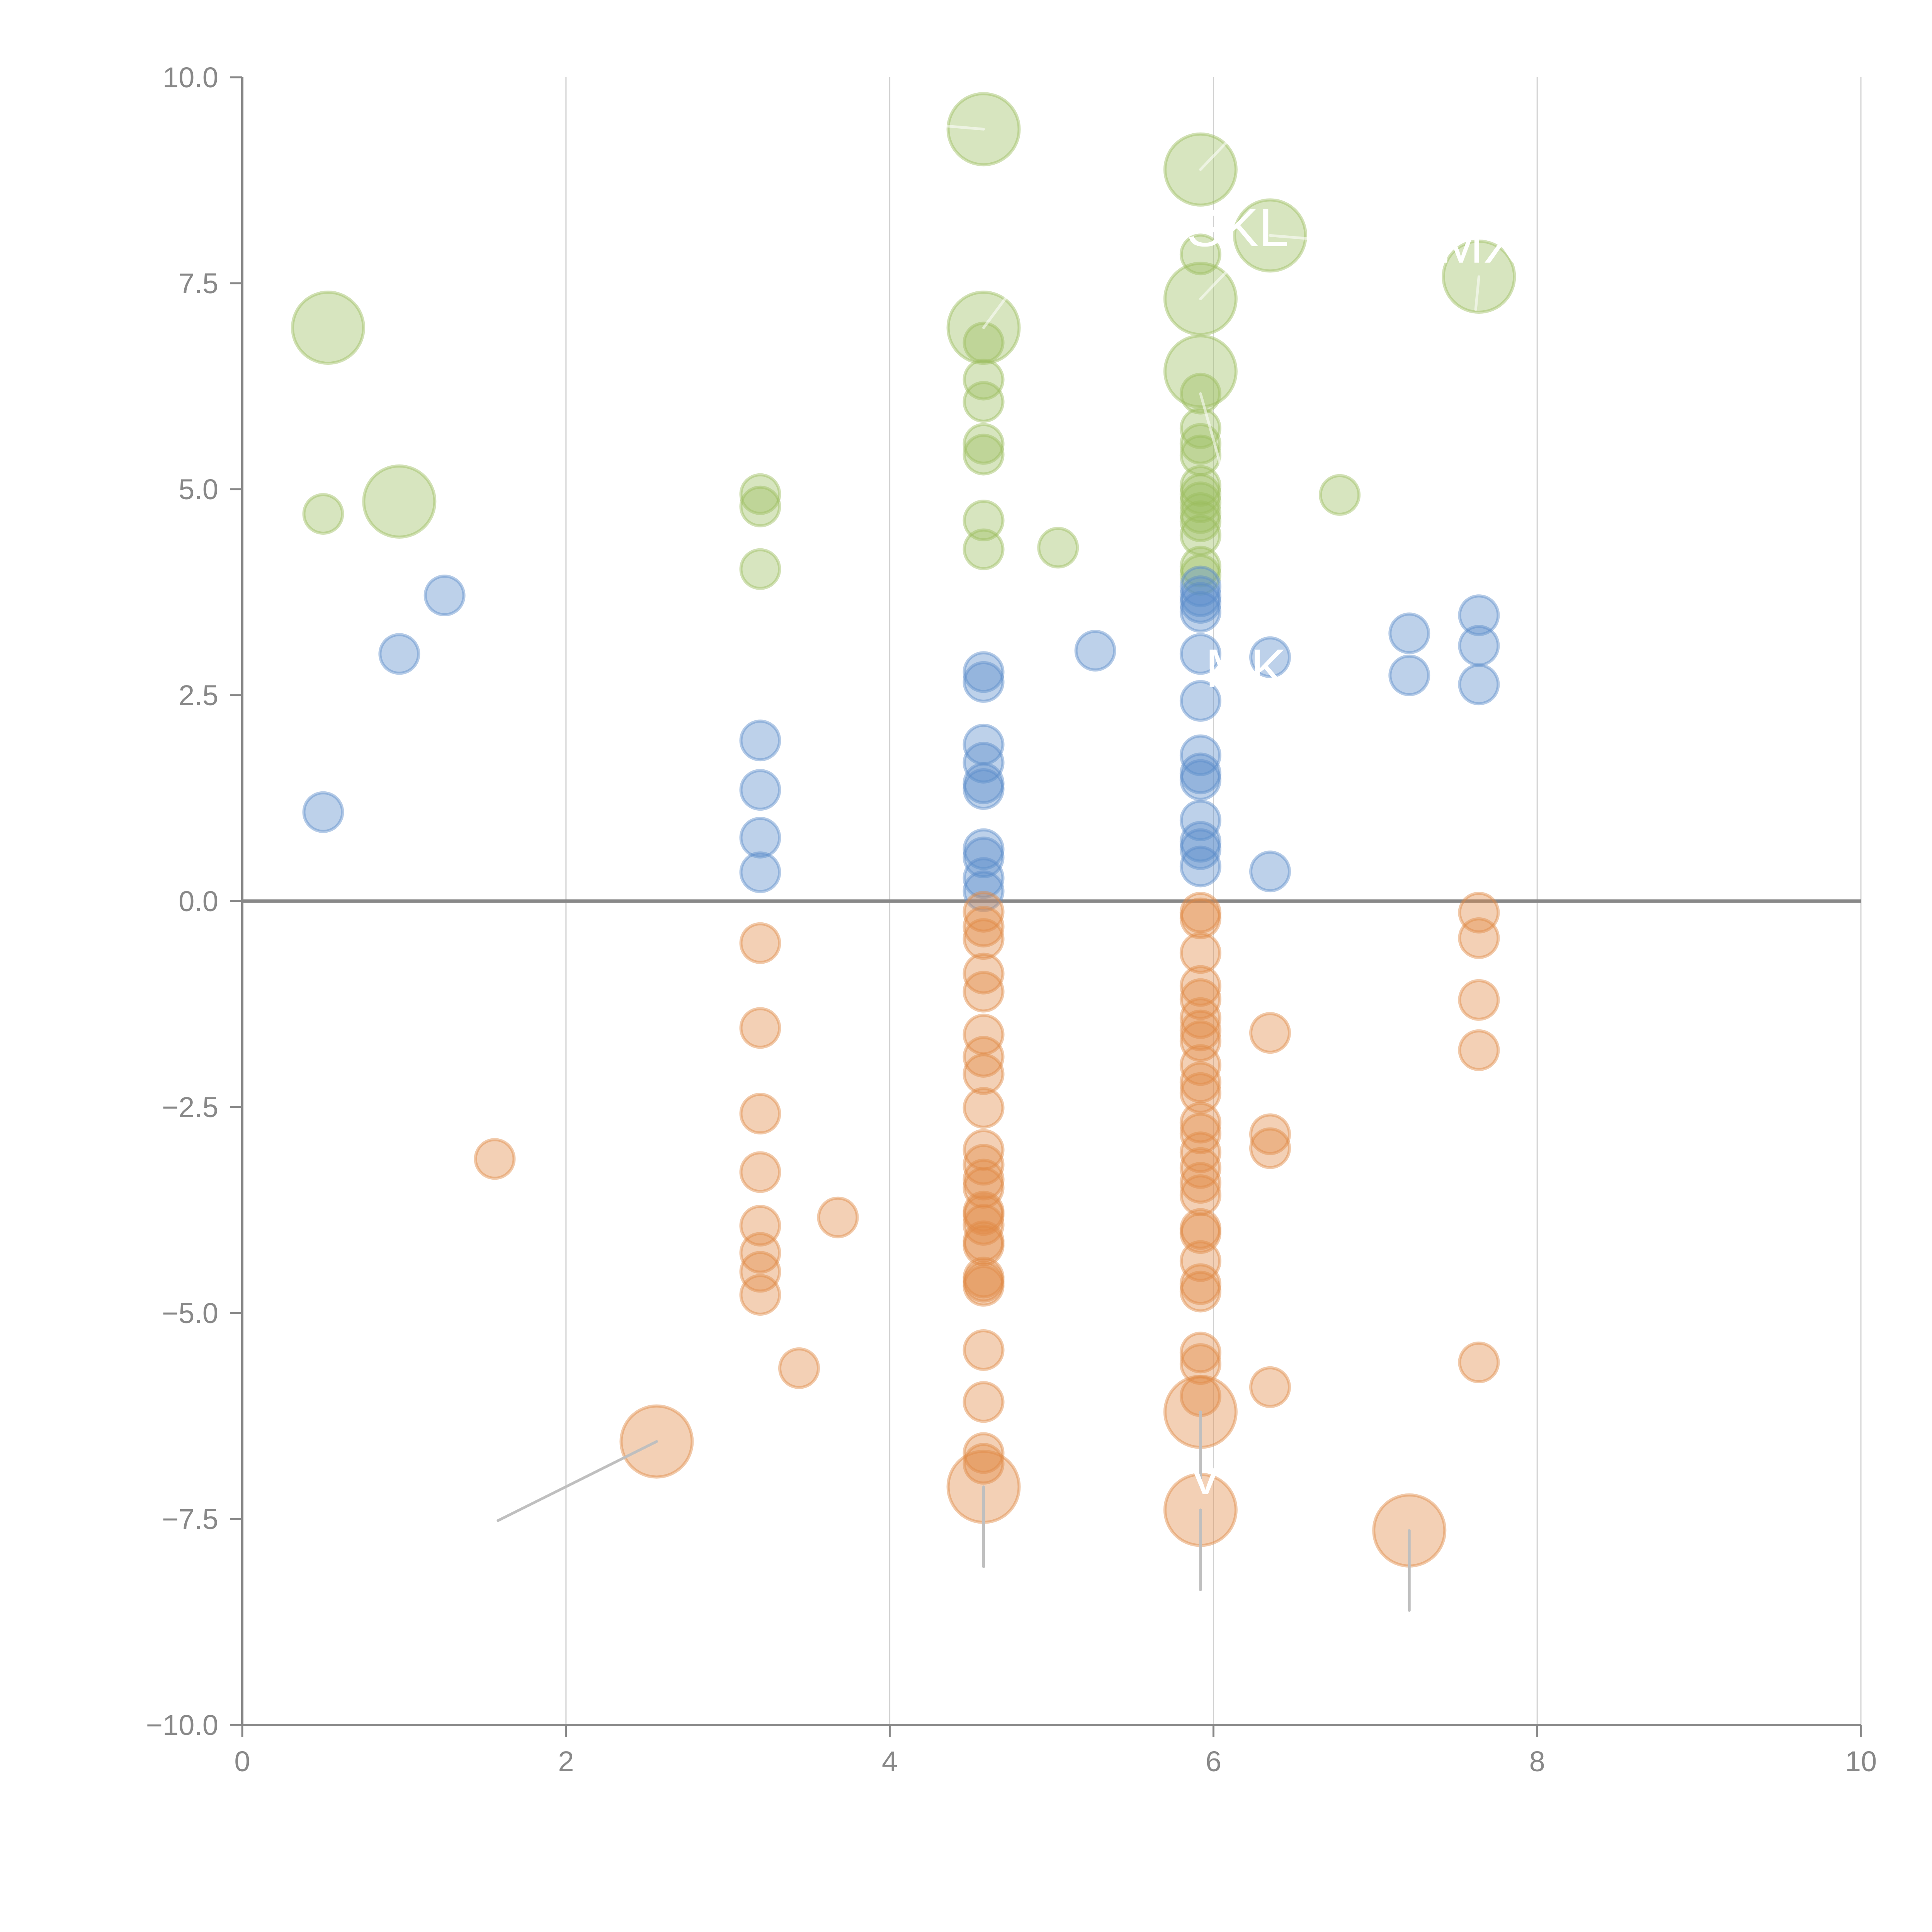 Image resolution: width=1932 pixels, height=1932 pixels. Describe the element at coordinates (890, 1761) in the screenshot. I see `x-tick-label: 4` at that location.